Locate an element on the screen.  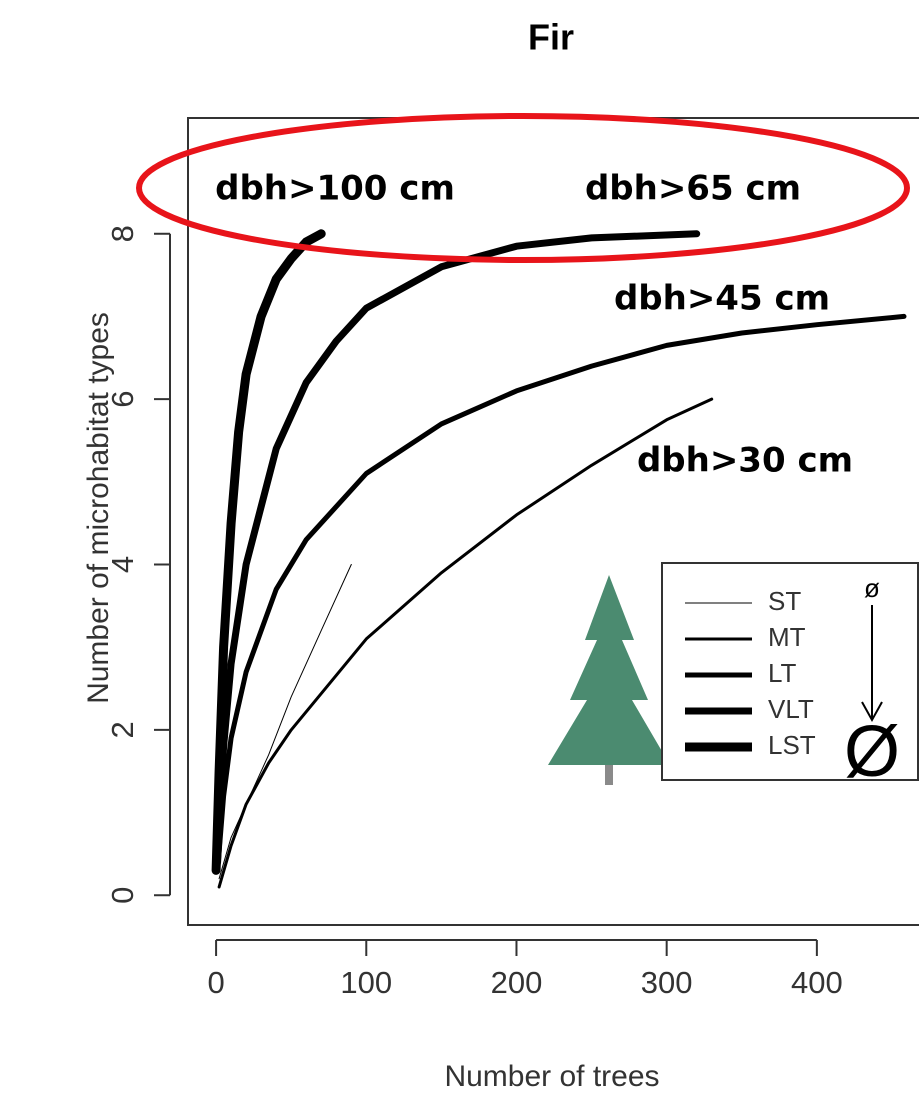
chart-title: Fir is located at coordinates (551, 37).